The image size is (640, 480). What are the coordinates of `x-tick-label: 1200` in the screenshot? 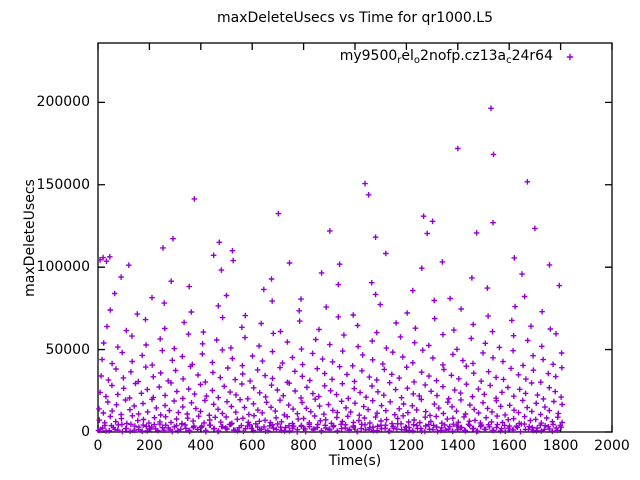 It's located at (406, 446).